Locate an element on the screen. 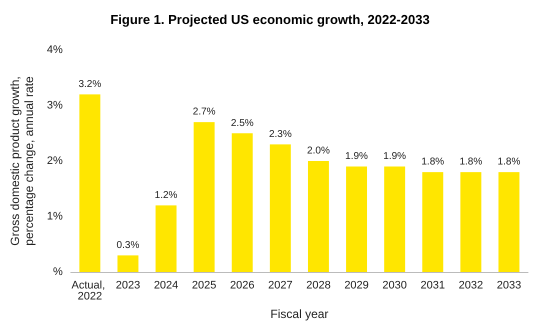  x-tick-label: 2026 is located at coordinates (242, 286).